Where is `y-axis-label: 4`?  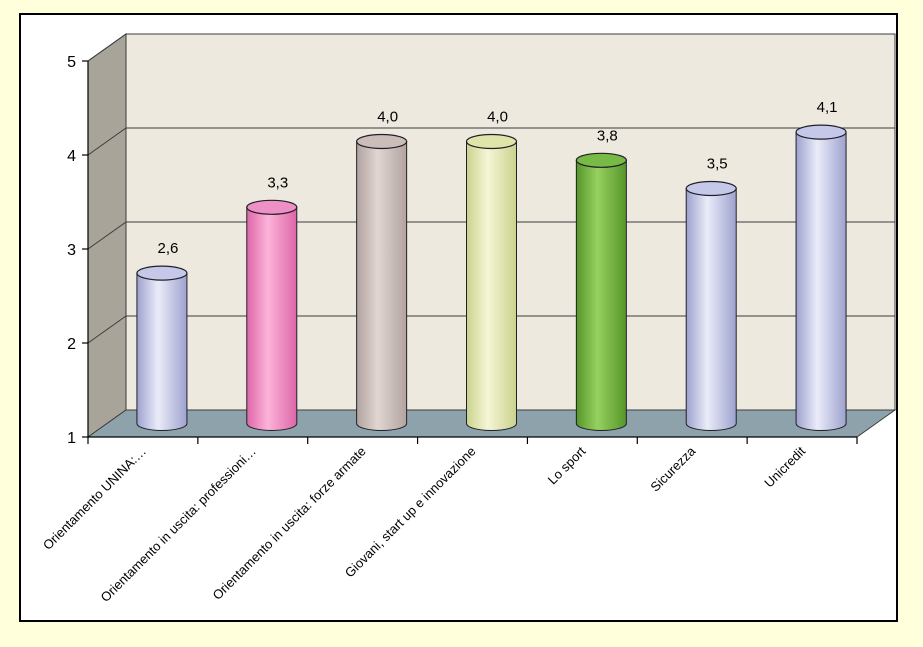 y-axis-label: 4 is located at coordinates (71, 156).